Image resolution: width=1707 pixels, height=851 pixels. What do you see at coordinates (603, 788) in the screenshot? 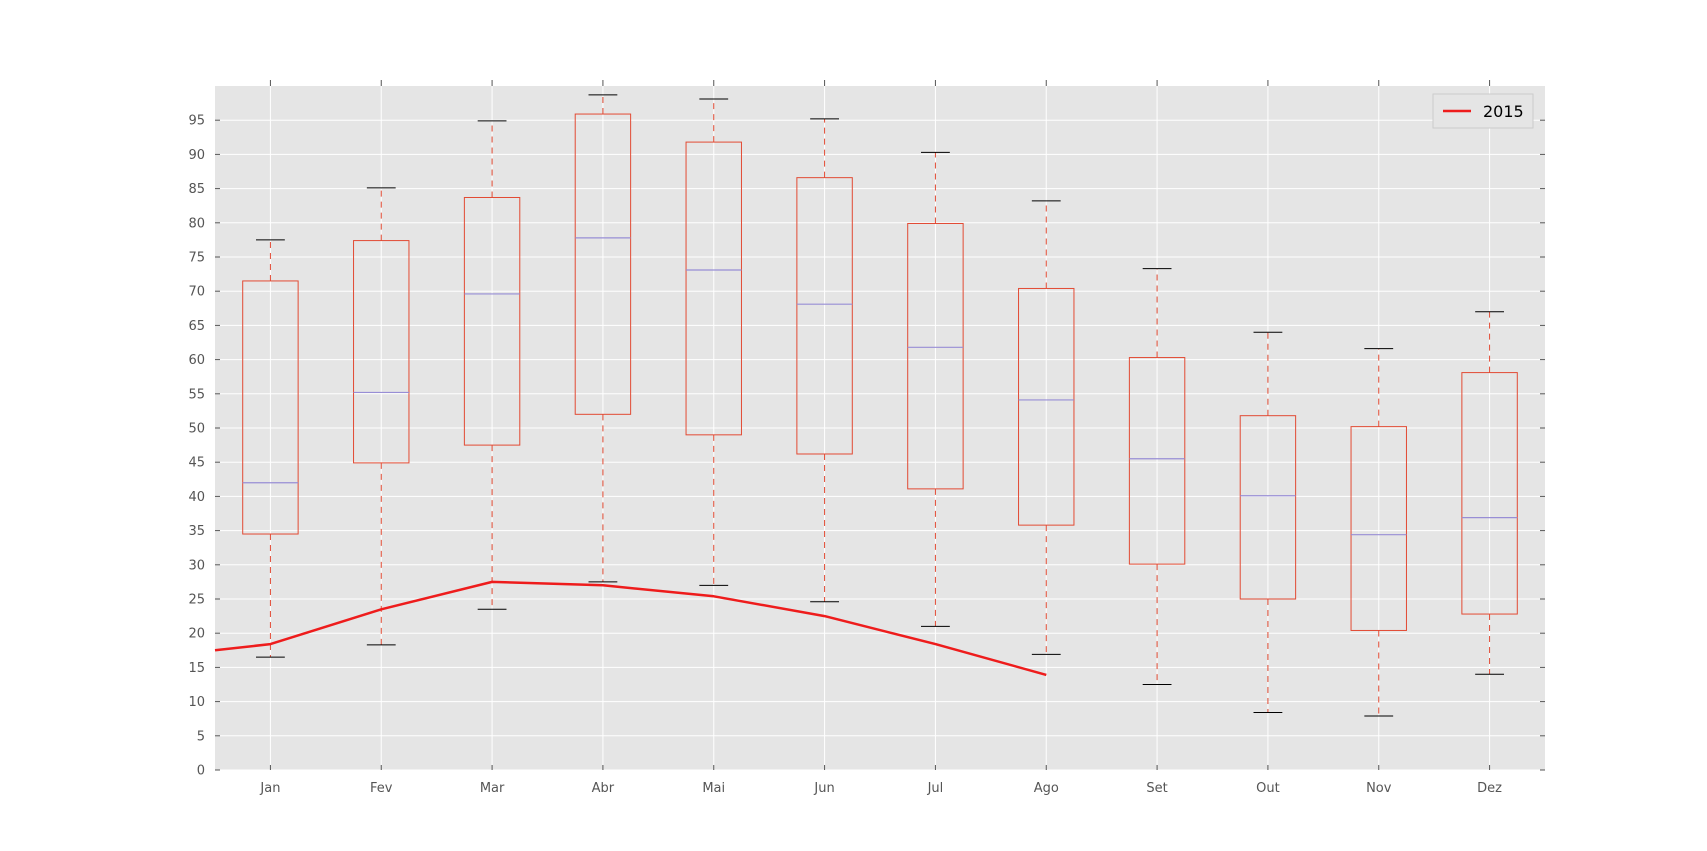
I see `xtick-label-Abr: Abr` at bounding box center [603, 788].